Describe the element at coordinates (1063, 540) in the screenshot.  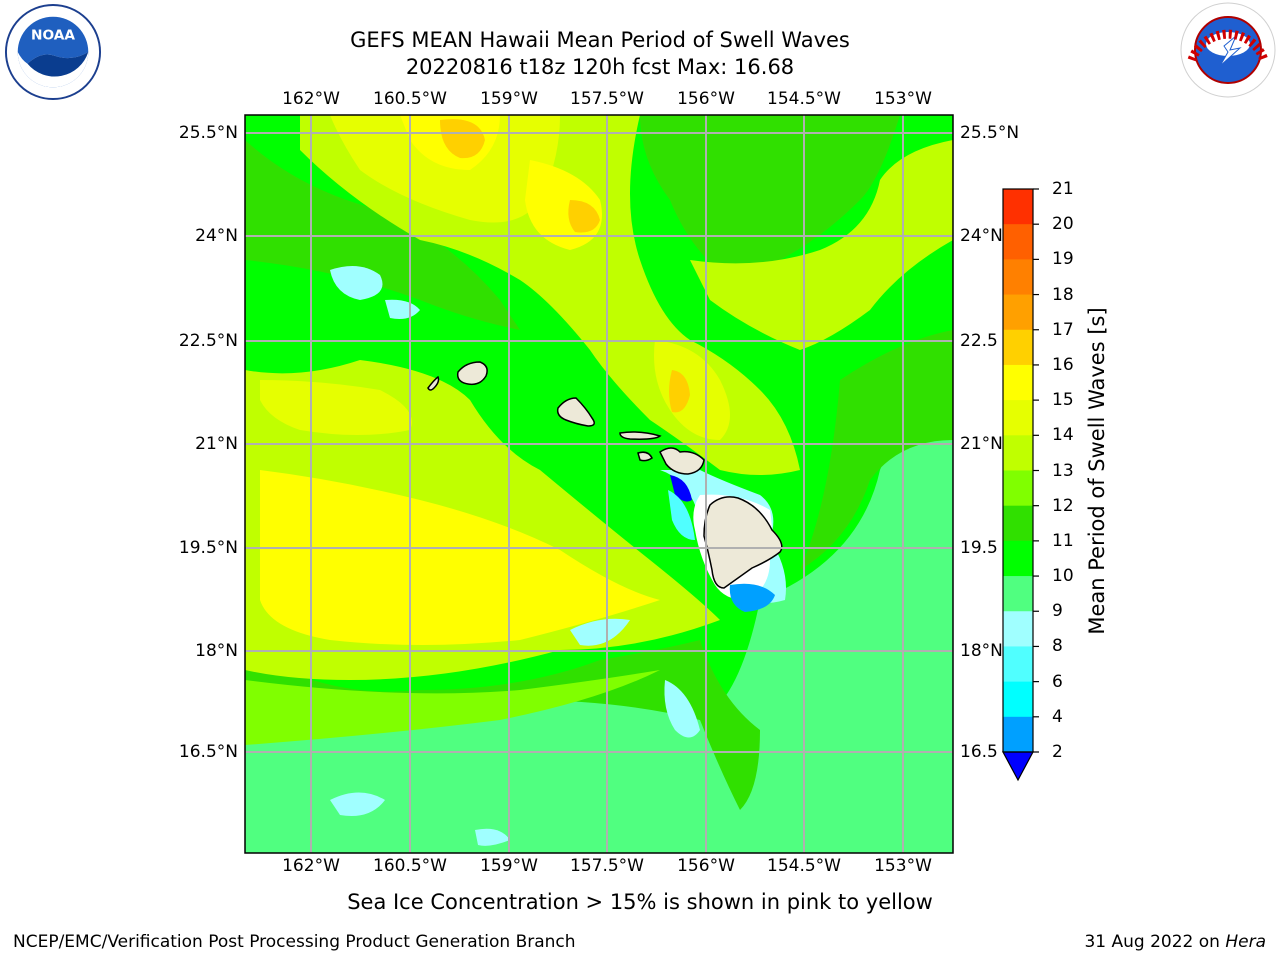
I see `colorbar-tick-label: 11` at that location.